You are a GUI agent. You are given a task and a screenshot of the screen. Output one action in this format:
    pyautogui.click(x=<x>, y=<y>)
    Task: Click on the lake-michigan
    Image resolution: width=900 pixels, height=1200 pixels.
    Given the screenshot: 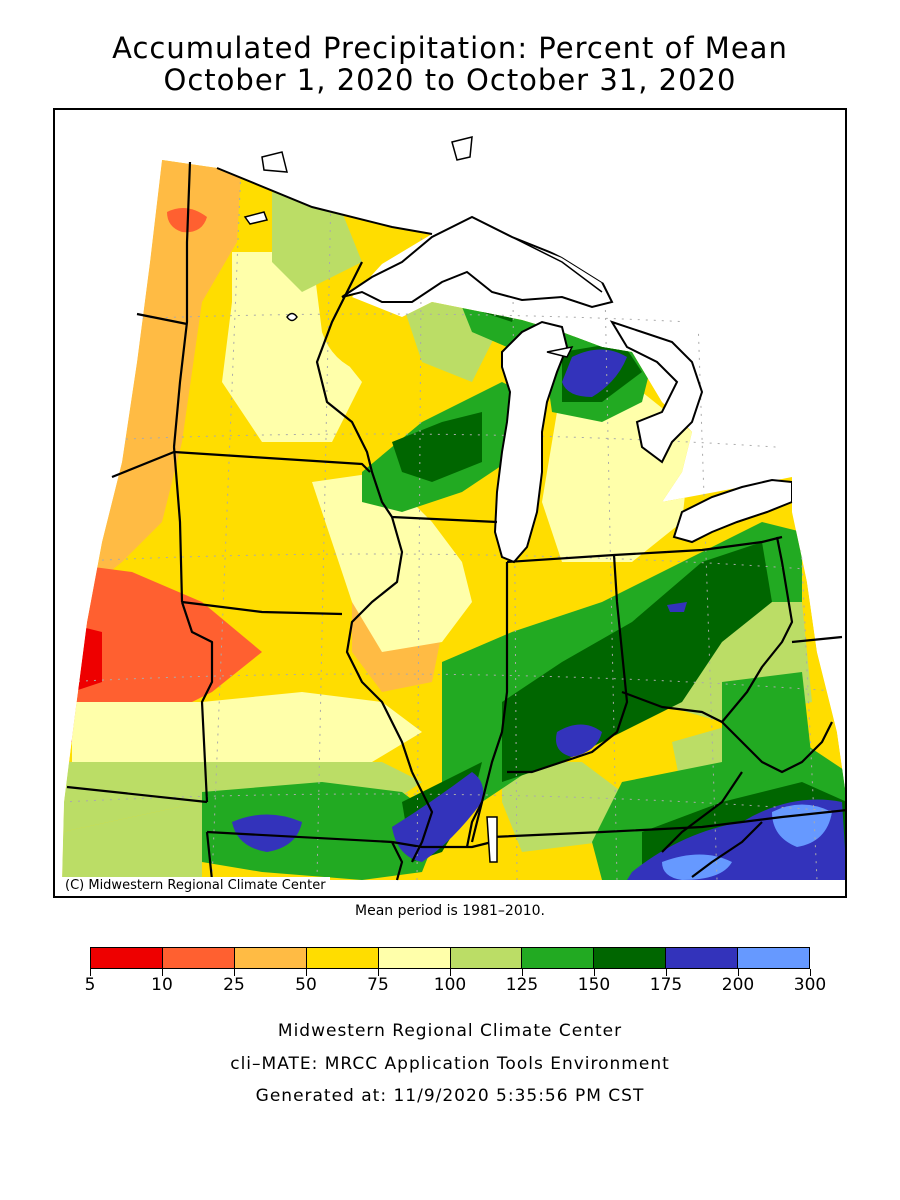 What is the action you would take?
    pyautogui.click(x=531, y=442)
    